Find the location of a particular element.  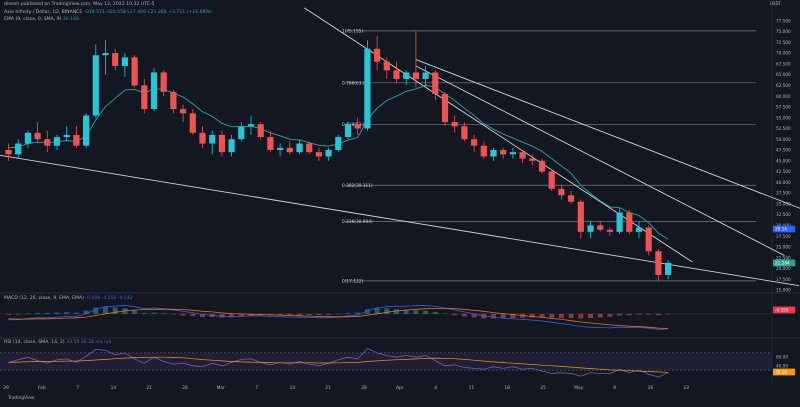

x-tick-label: 7 is located at coordinates (256, 388).